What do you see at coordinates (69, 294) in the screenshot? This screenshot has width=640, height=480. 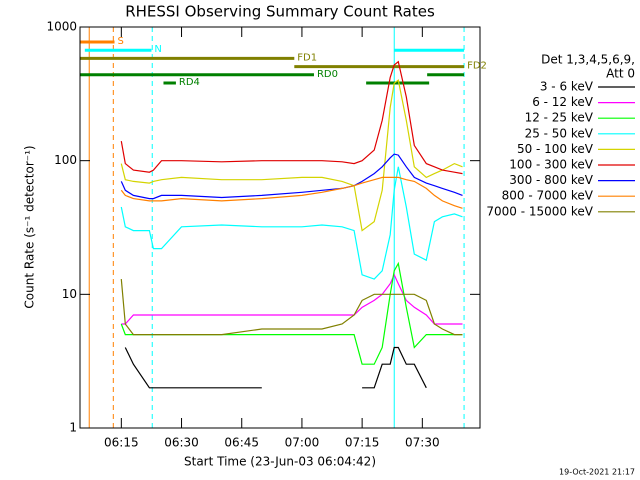 I see `y-tick-label: 10` at bounding box center [69, 294].